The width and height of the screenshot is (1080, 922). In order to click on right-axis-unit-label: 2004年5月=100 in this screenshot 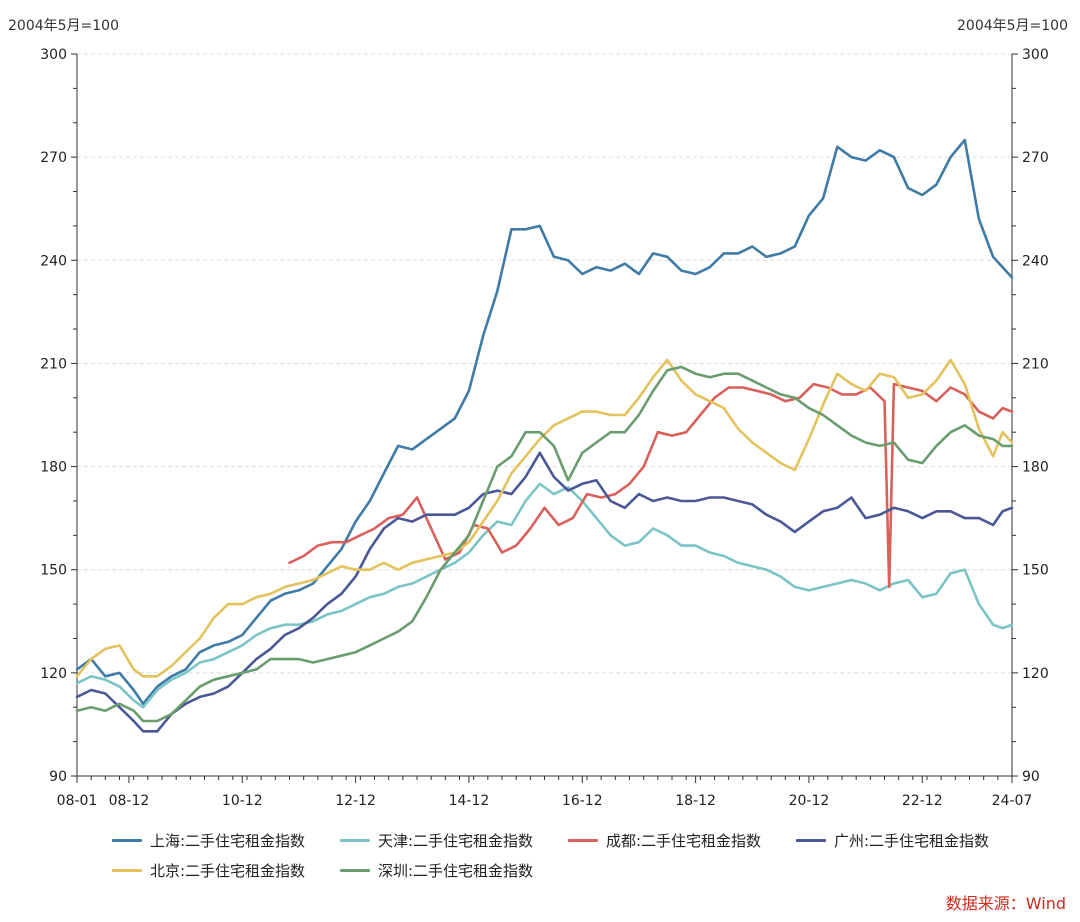, I will do `click(1012, 26)`.